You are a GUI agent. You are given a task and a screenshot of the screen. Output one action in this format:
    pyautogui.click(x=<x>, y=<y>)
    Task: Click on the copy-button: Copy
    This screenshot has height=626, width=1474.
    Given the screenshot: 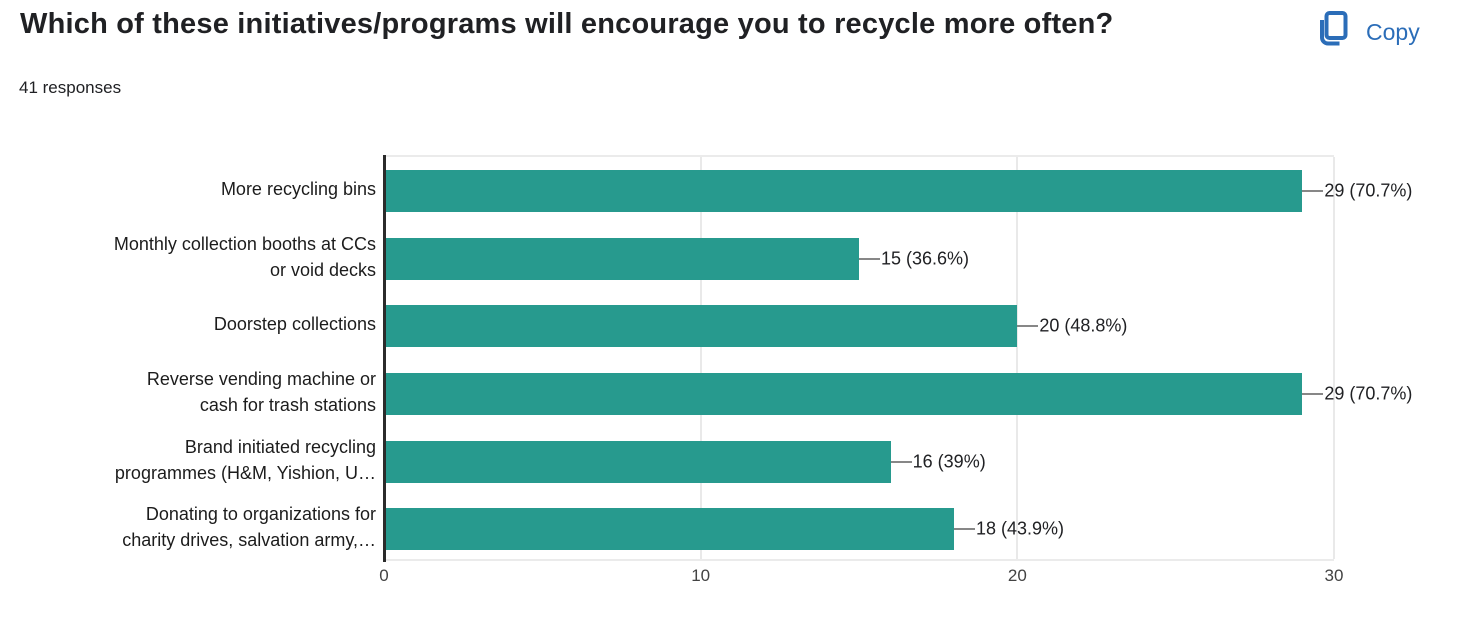 What is the action you would take?
    pyautogui.click(x=1368, y=32)
    